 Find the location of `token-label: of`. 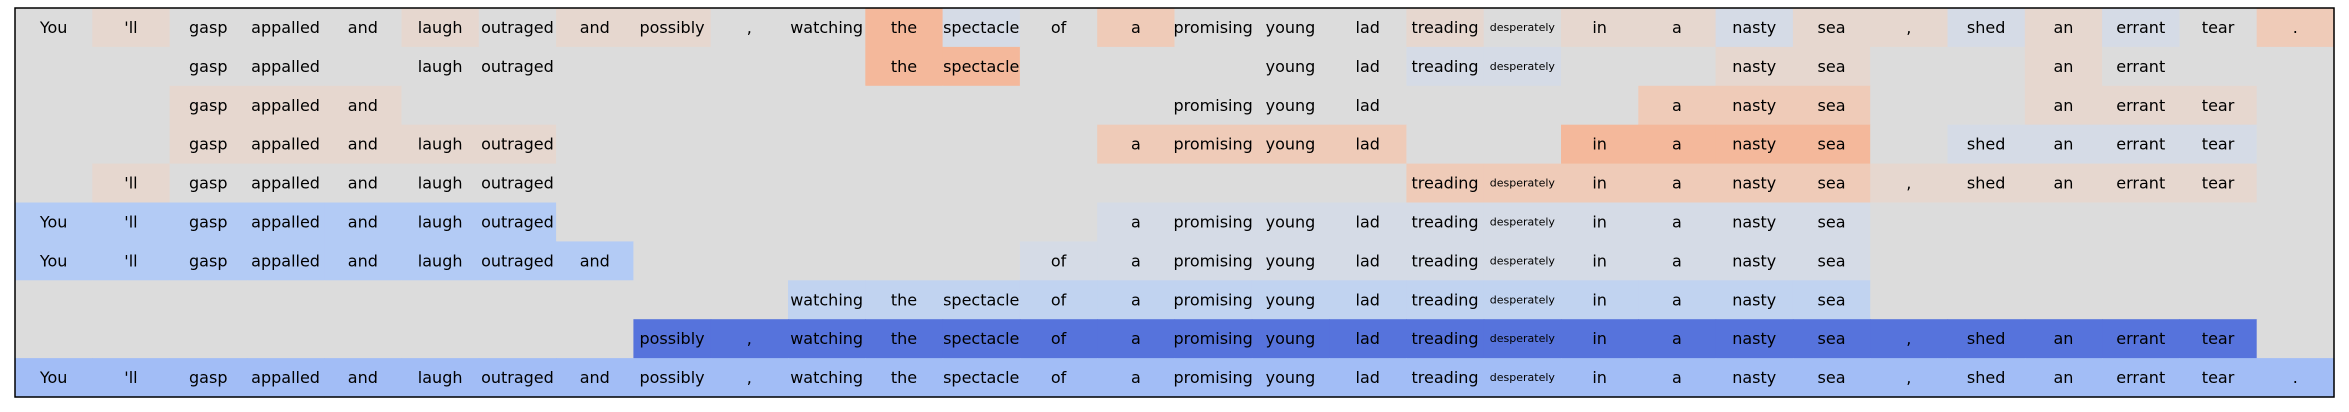

token-label: of is located at coordinates (1059, 377).